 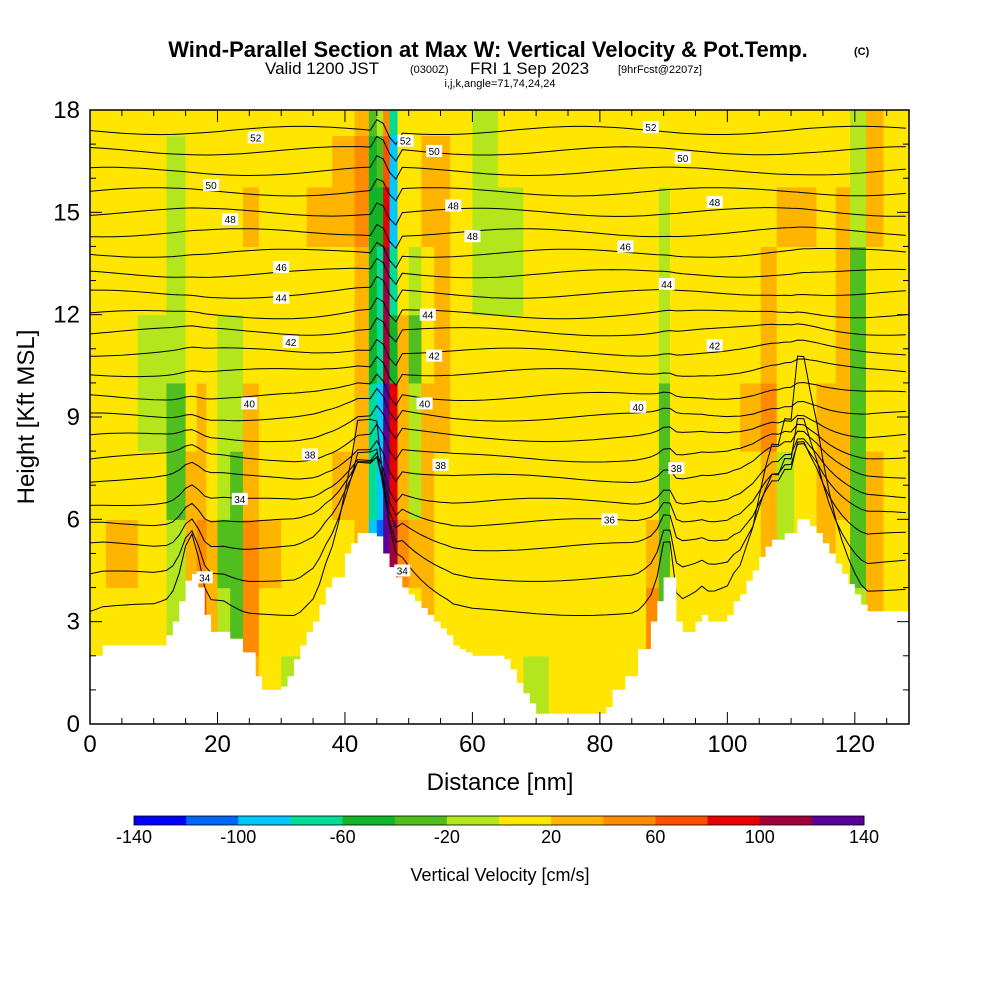 What do you see at coordinates (600, 744) in the screenshot?
I see `x-tick-label: 80` at bounding box center [600, 744].